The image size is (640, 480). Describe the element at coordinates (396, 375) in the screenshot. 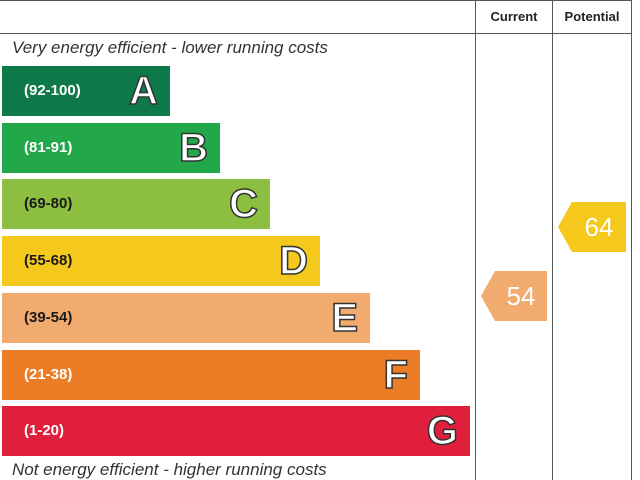

I see `band-letter: F` at that location.